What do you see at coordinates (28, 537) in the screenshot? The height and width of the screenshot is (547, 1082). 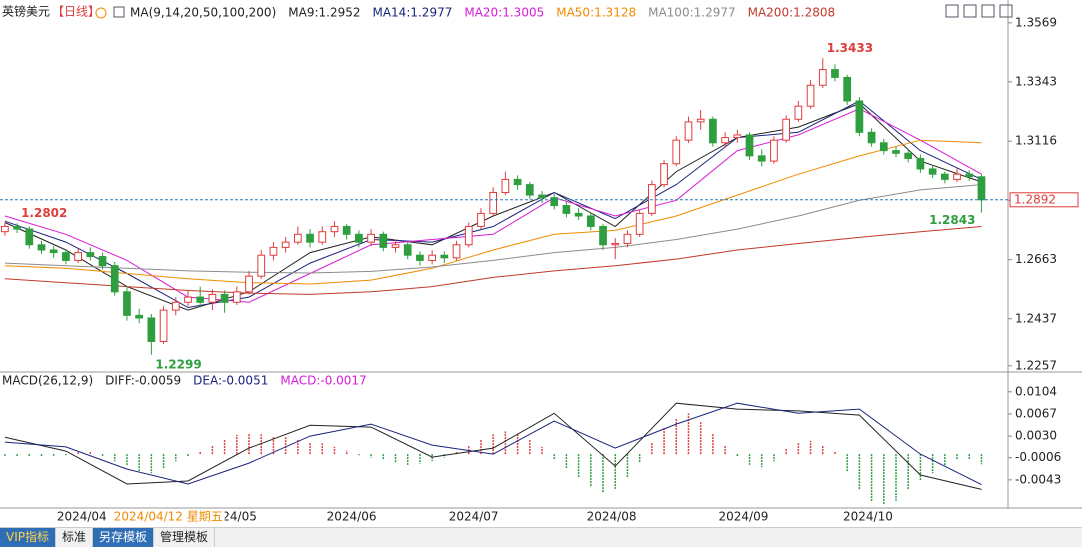 I see `tab: VIP指标` at bounding box center [28, 537].